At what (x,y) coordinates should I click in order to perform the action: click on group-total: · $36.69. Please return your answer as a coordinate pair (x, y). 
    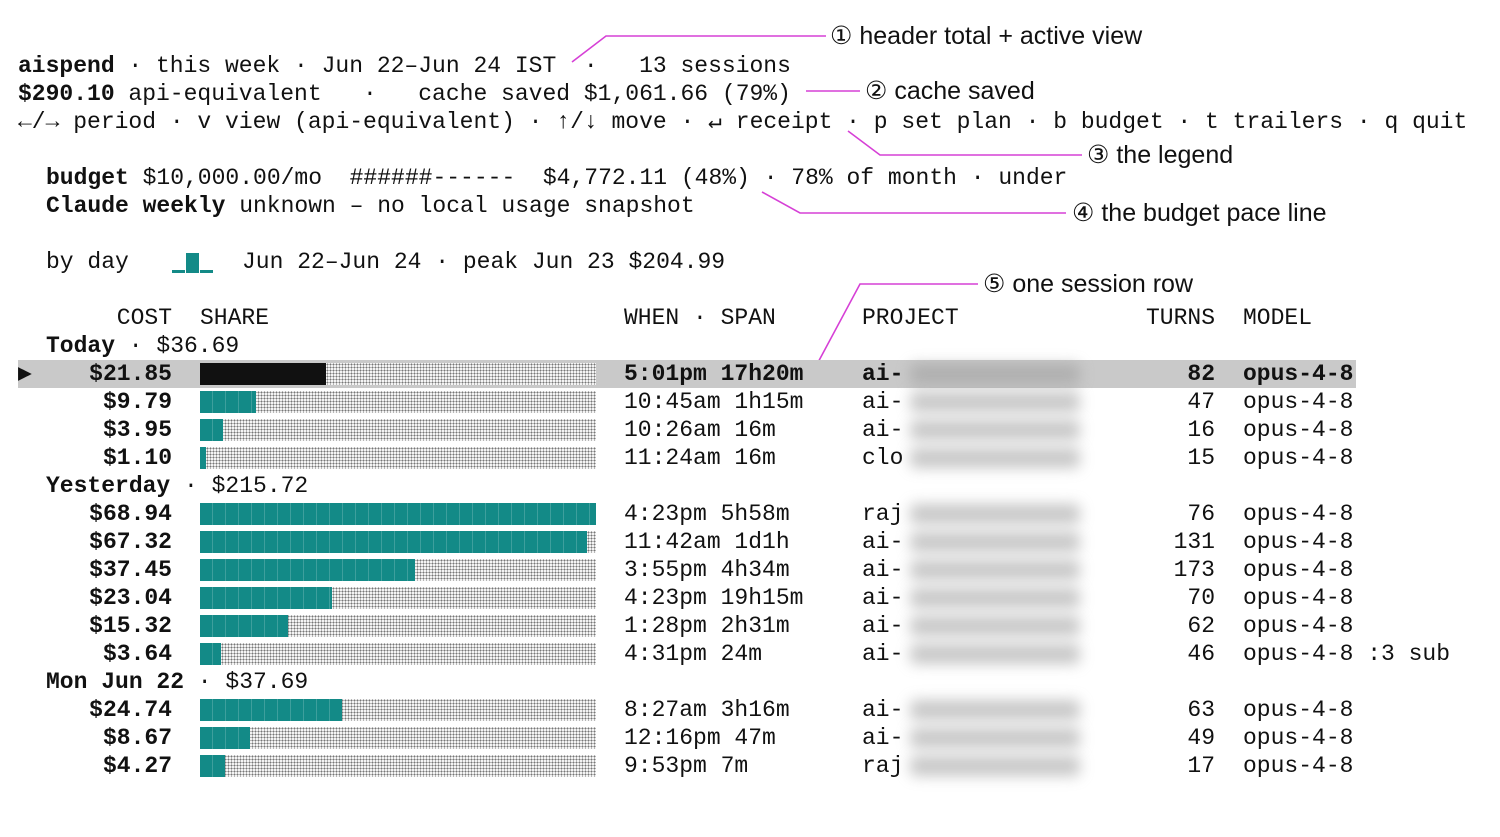
    Looking at the image, I should click on (184, 346).